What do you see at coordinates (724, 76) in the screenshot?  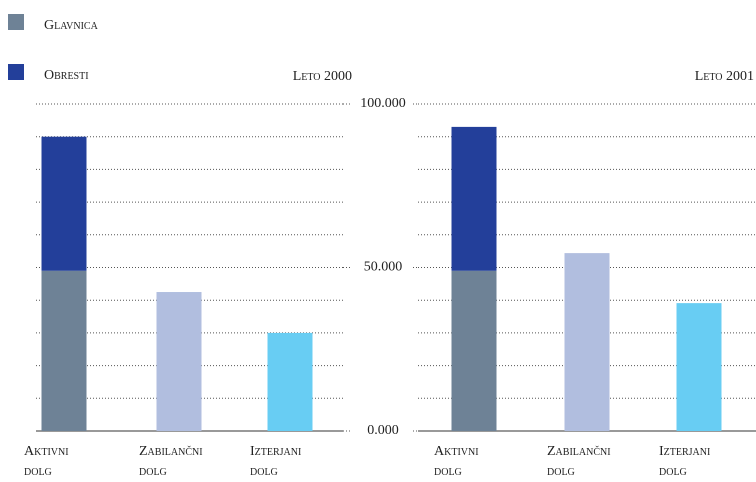 I see `chart-title: Leto 2001` at bounding box center [724, 76].